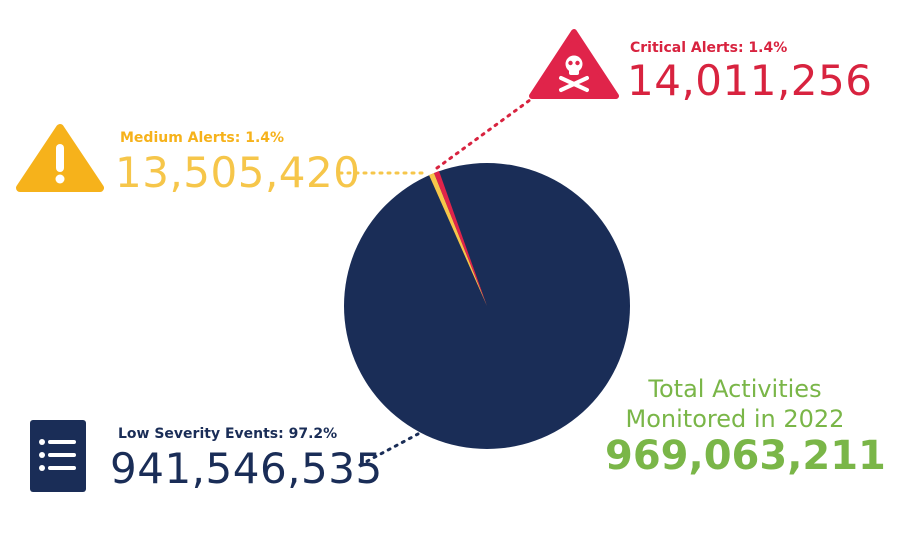 Image resolution: width=920 pixels, height=533 pixels. Describe the element at coordinates (202, 138) in the screenshot. I see `medium-label: Medium Alerts: 1.4%` at that location.